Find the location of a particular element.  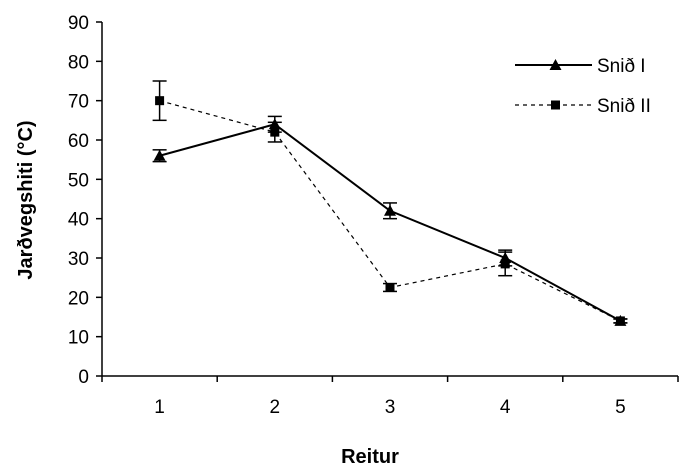

legend-label-1: Snið I is located at coordinates (621, 66).